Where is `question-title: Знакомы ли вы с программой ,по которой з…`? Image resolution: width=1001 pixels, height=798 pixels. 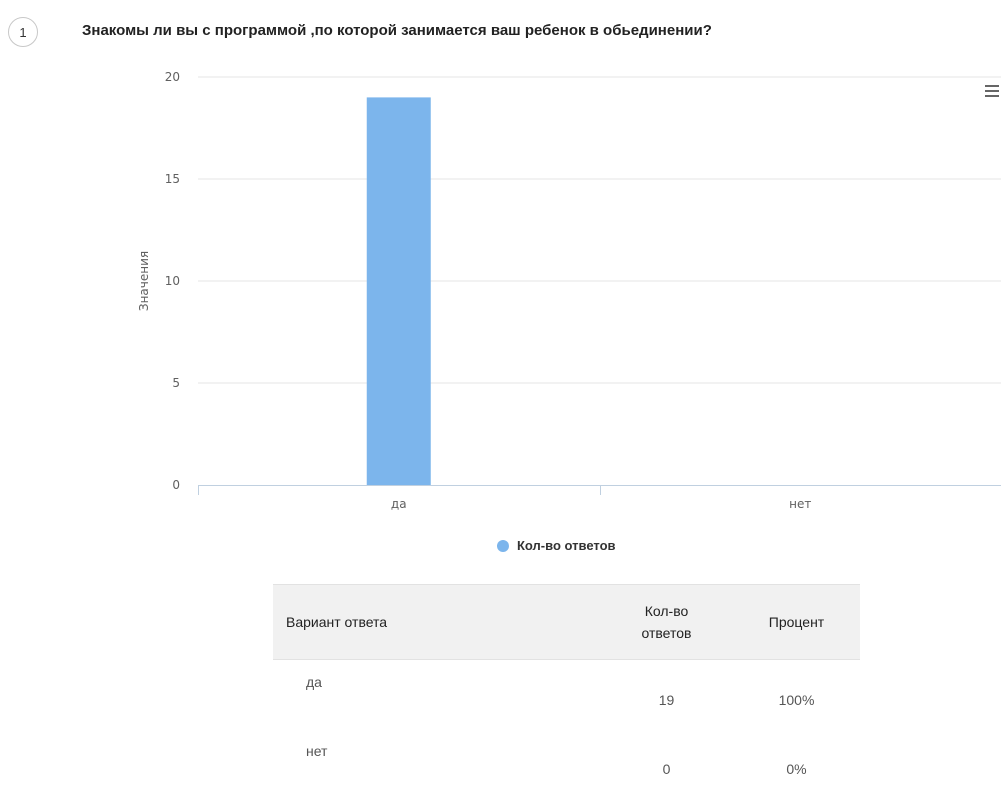
question-title: Знакомы ли вы с программой ,по которой з… is located at coordinates (397, 30).